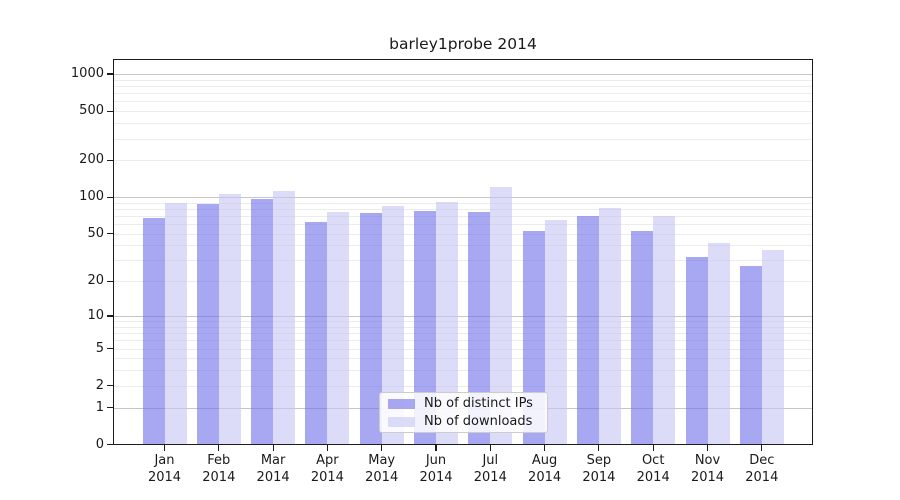 This screenshot has height=500, width=900. Describe the element at coordinates (284, 317) in the screenshot. I see `bar-downloads-mar` at that location.